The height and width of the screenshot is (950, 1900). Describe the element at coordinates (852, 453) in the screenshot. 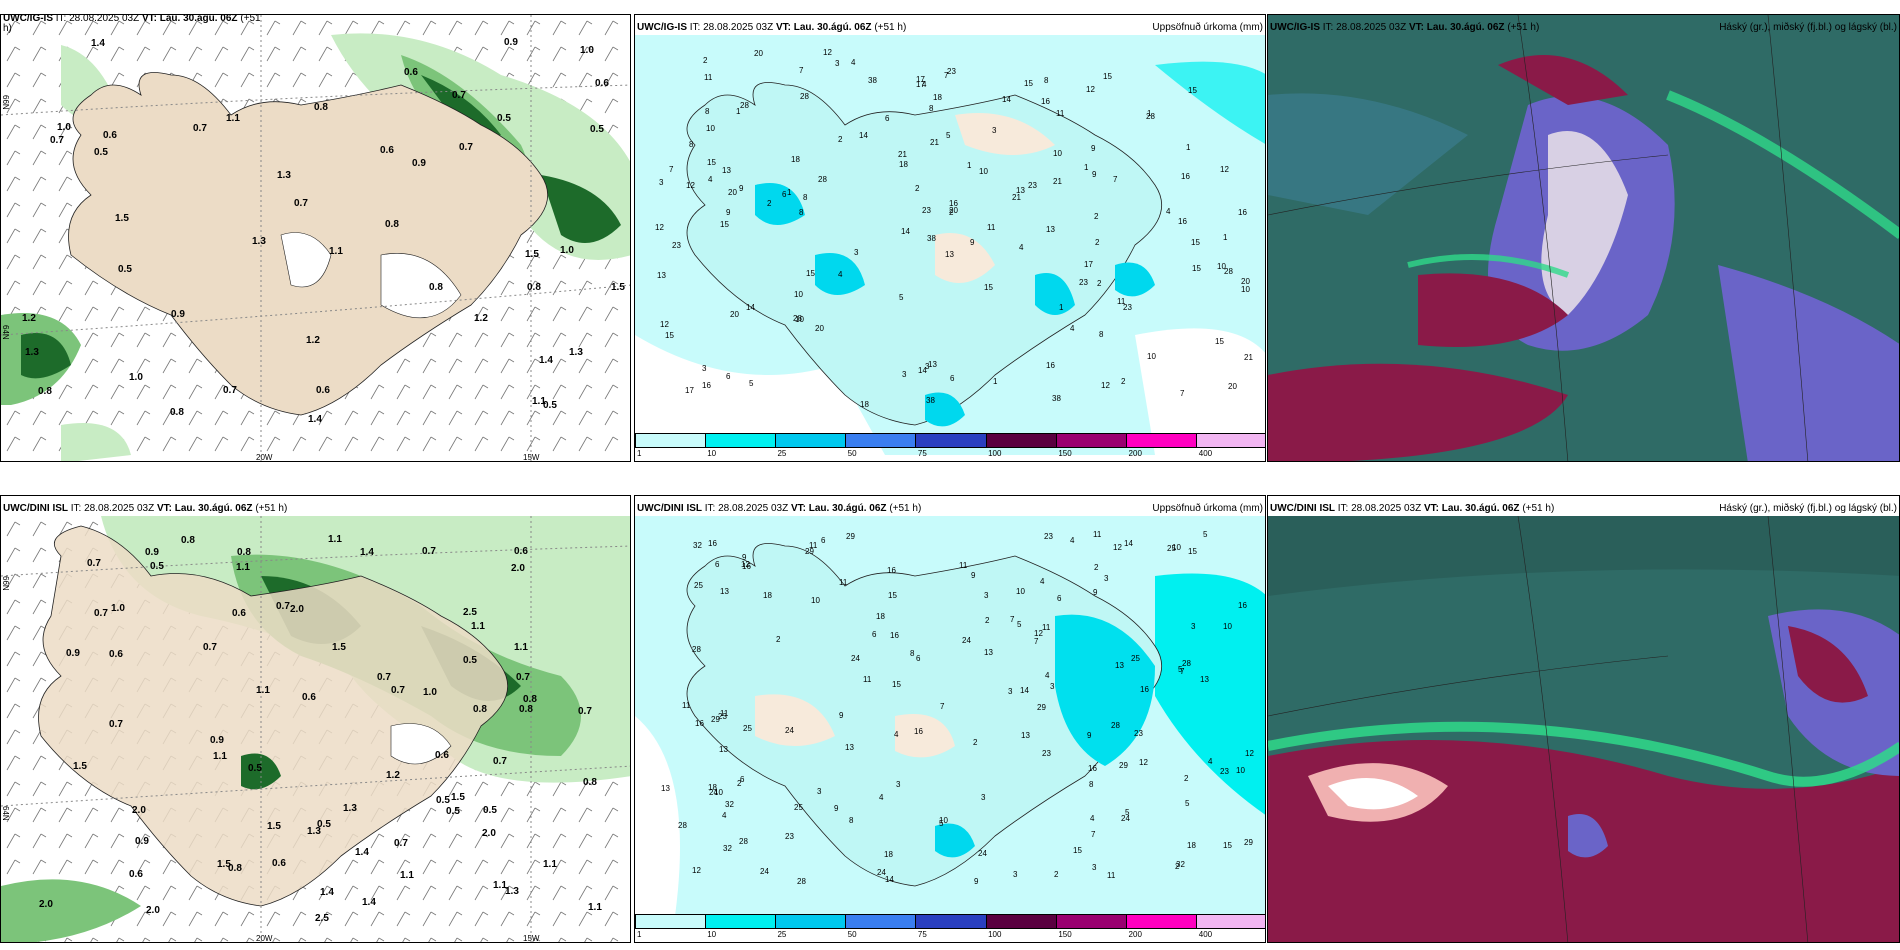

I see `colorbar-label: 50` at that location.